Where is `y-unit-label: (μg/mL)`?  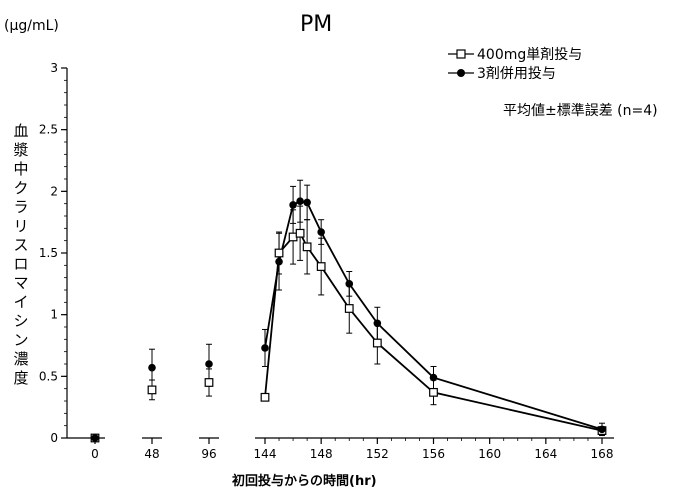 y-unit-label: (μg/mL) is located at coordinates (31, 26).